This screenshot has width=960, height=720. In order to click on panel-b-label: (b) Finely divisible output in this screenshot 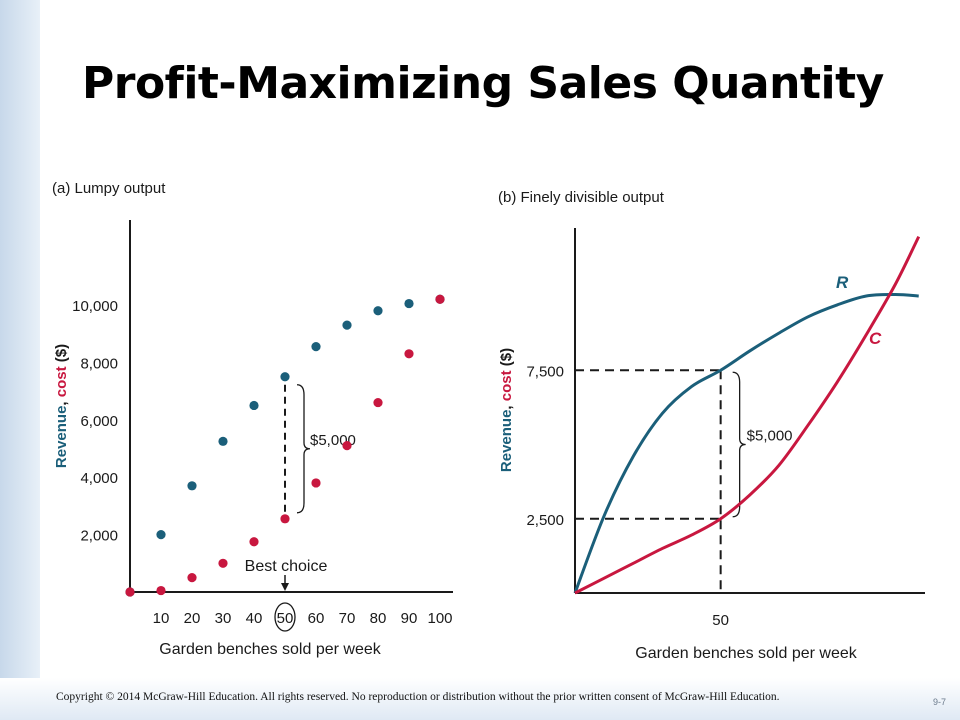, I will do `click(581, 197)`.